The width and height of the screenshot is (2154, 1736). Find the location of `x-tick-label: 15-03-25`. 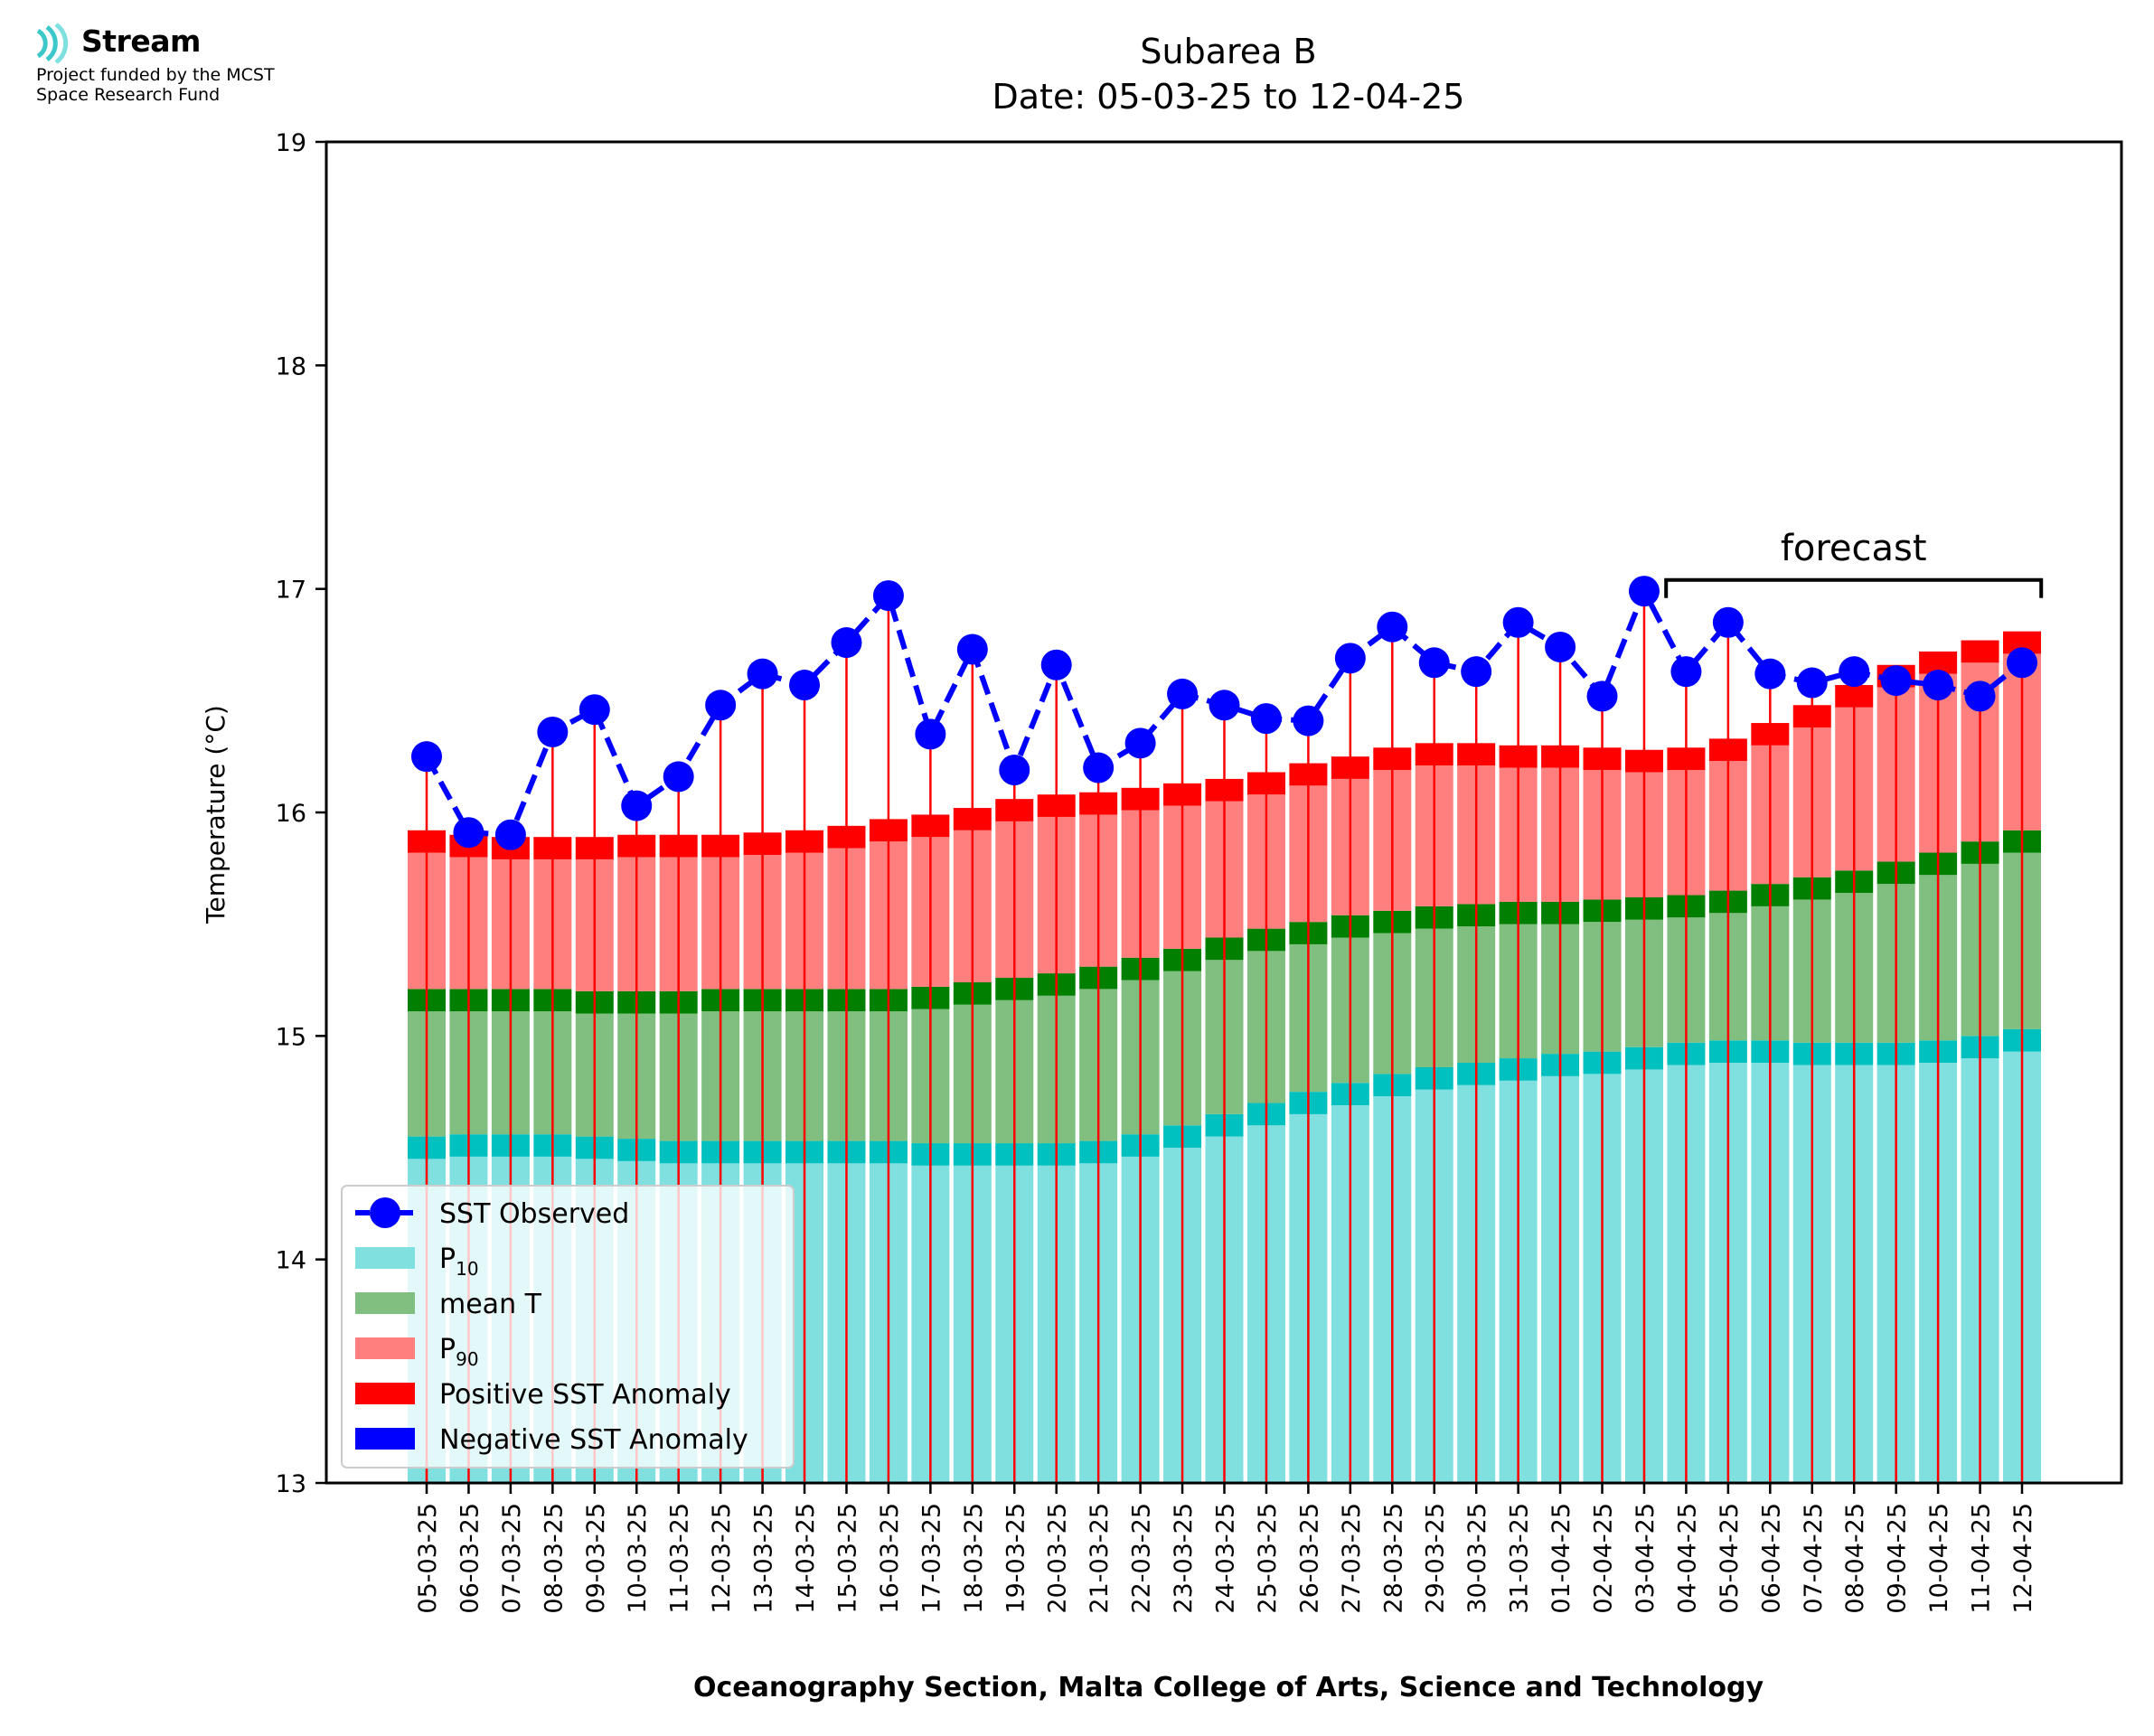

x-tick-label: 15-03-25 is located at coordinates (847, 1558).